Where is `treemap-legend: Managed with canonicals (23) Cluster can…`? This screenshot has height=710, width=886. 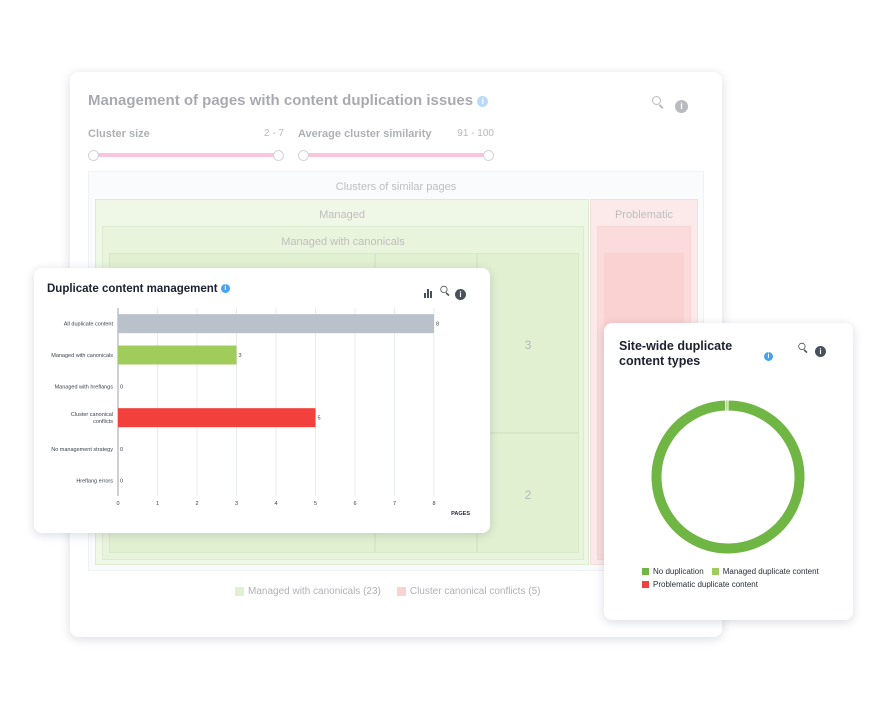 treemap-legend: Managed with canonicals (23) Cluster can… is located at coordinates (387, 591).